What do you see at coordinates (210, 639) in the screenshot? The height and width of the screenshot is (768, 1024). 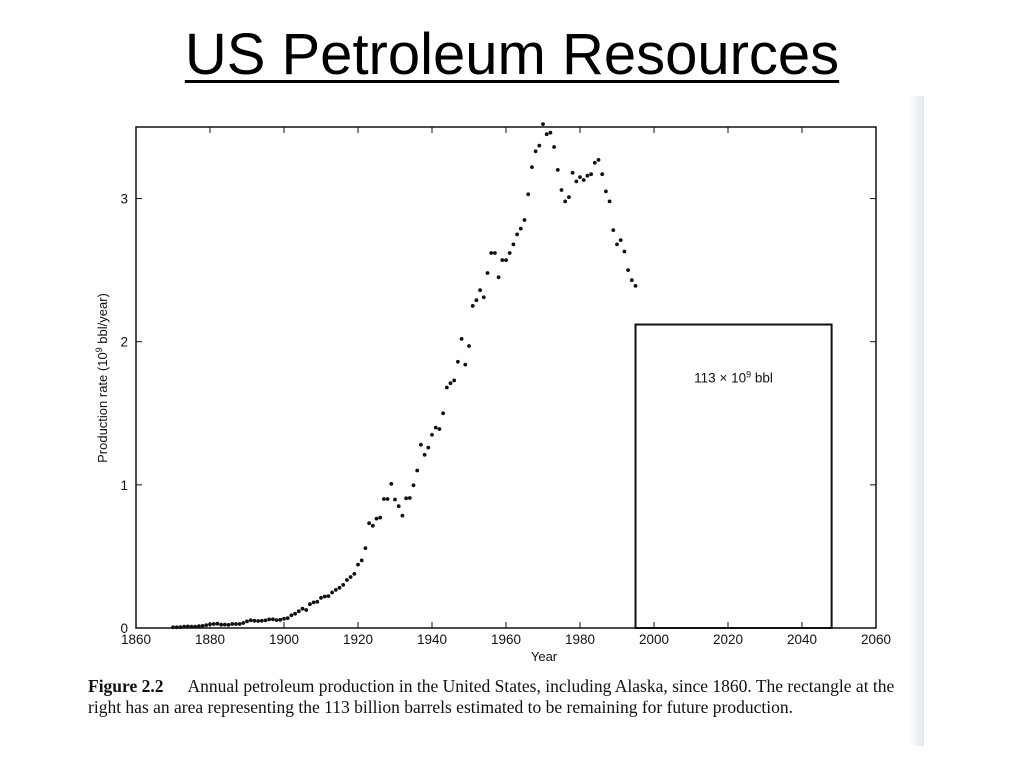 I see `x-tick-label-1880: 1880` at bounding box center [210, 639].